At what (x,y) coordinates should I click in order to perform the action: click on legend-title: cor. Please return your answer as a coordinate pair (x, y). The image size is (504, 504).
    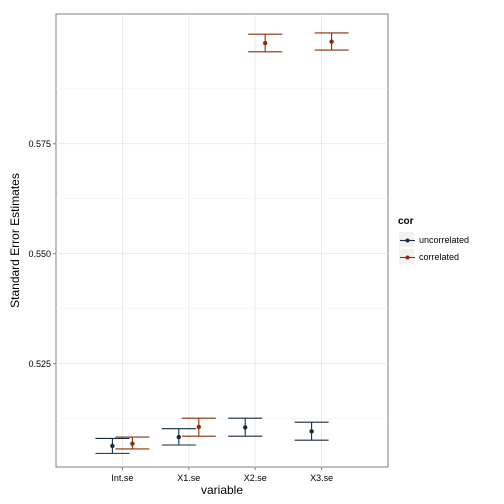
    Looking at the image, I should click on (406, 221).